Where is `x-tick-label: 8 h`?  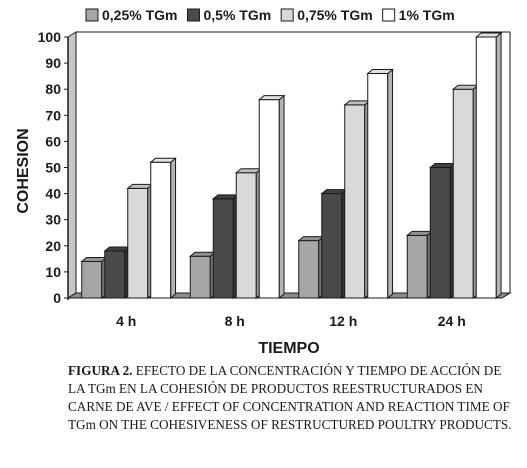
x-tick-label: 8 h is located at coordinates (235, 321).